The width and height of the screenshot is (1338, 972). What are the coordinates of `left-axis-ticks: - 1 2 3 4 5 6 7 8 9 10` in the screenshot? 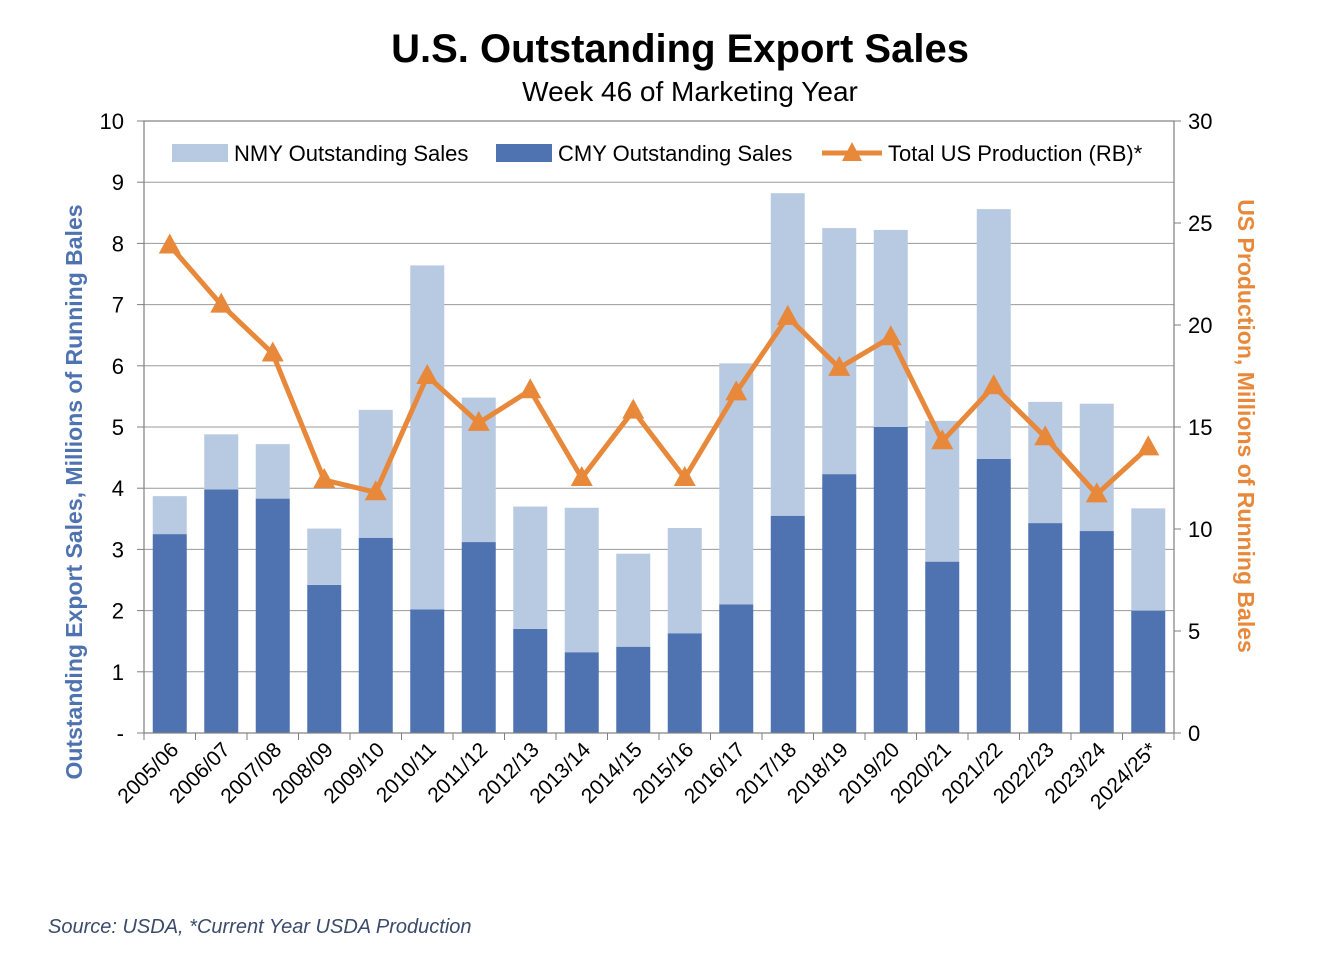 It's located at (112, 427).